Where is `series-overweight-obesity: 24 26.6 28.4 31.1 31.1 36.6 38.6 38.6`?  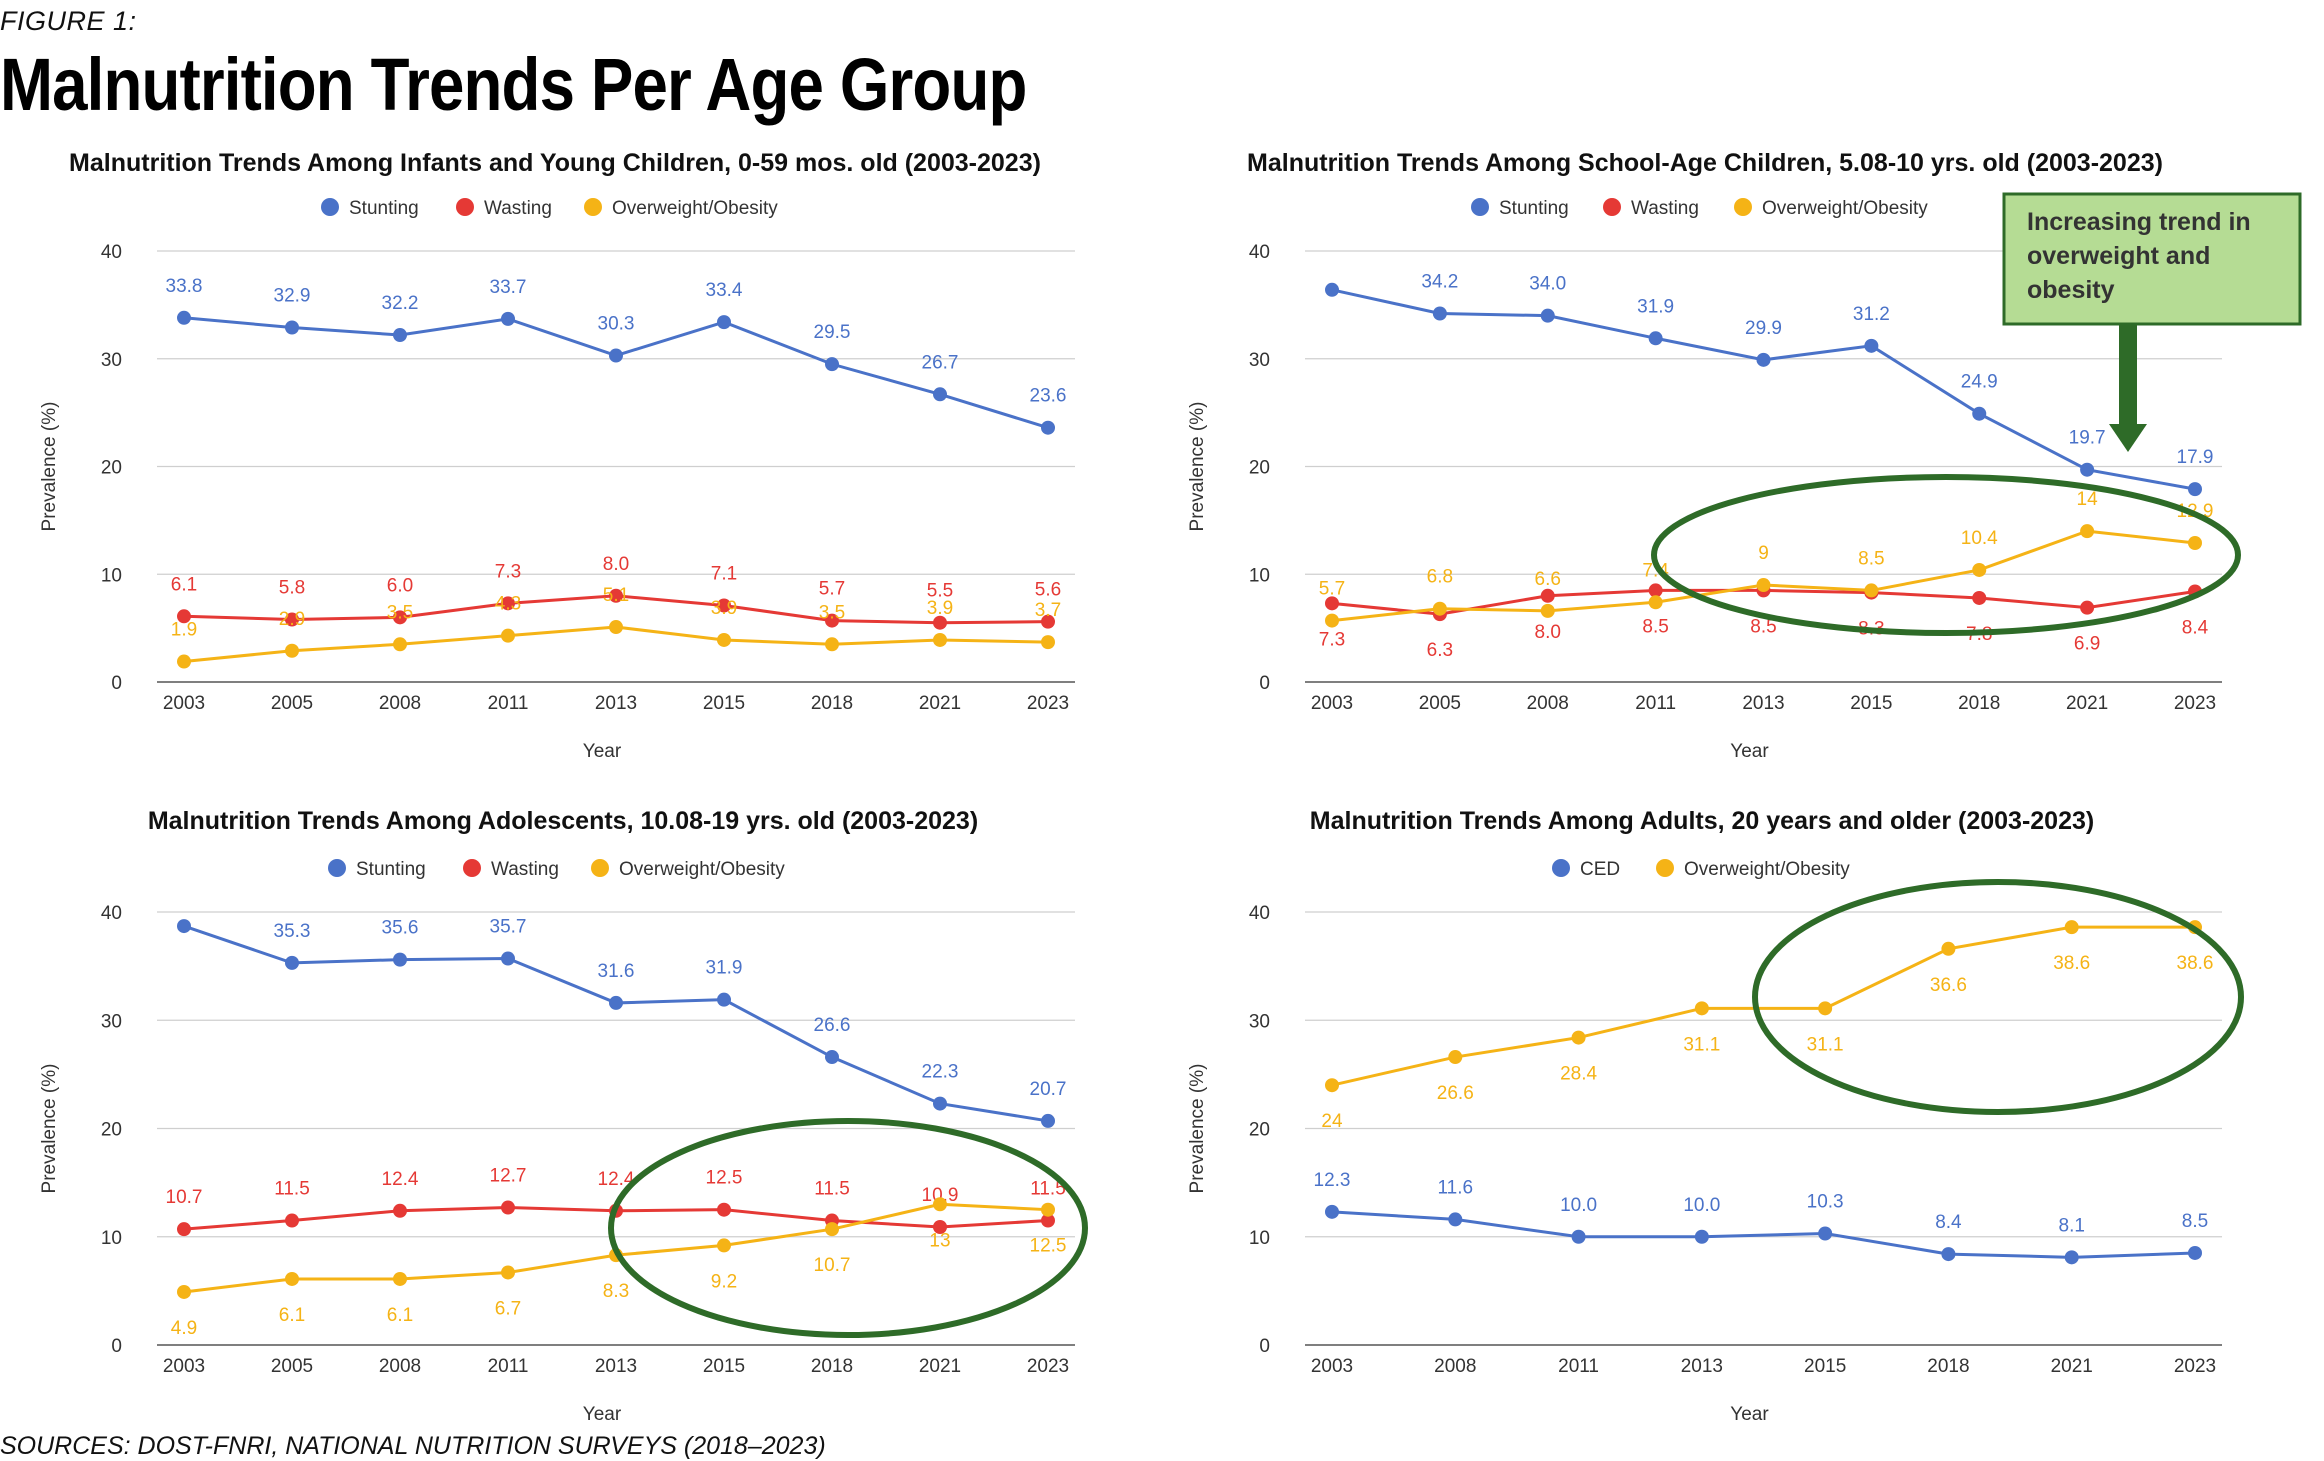 series-overweight-obesity: 24 26.6 28.4 31.1 31.1 36.6 38.6 38.6 is located at coordinates (1767, 1026).